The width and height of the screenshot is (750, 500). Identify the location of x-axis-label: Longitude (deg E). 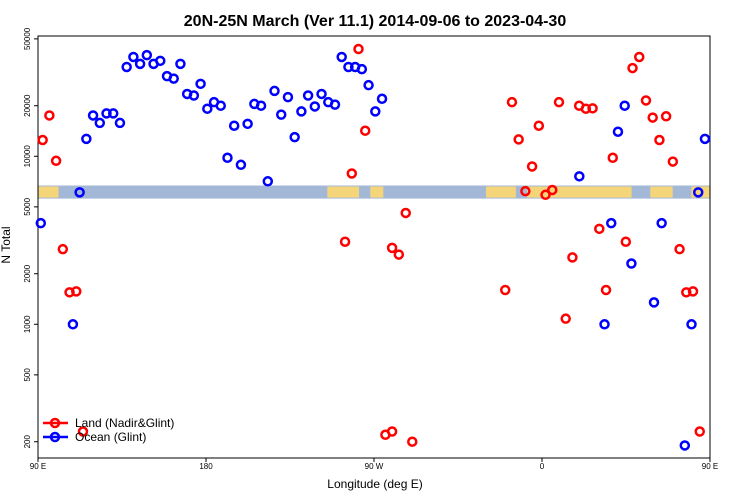
(374, 484).